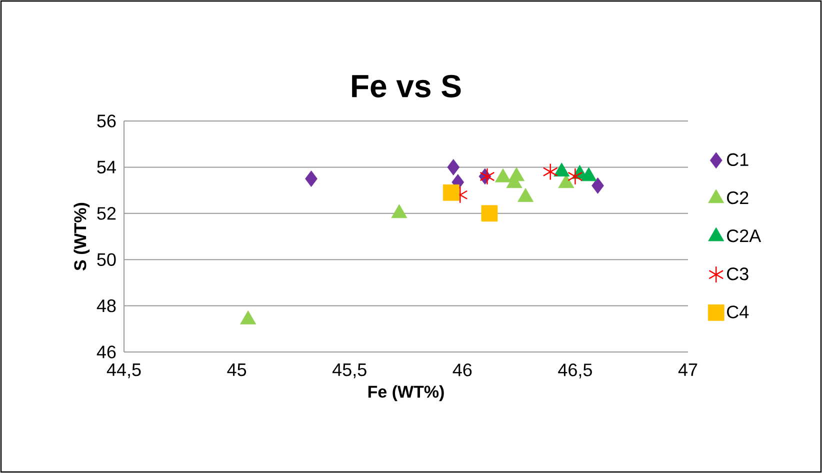 The image size is (822, 473). I want to click on y-tick-label: 48, so click(106, 305).